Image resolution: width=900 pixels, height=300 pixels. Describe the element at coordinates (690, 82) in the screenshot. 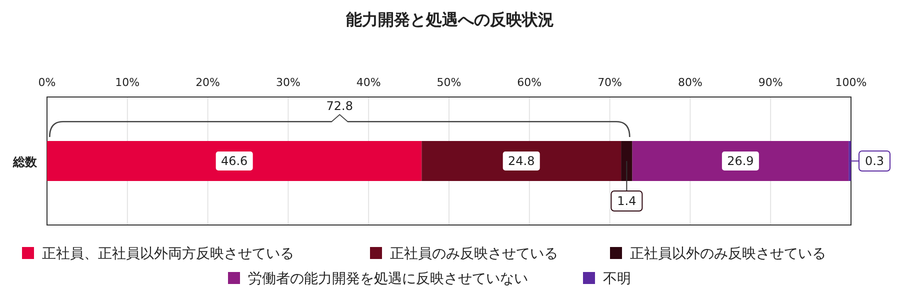

I see `x-tick-label: 80%` at that location.